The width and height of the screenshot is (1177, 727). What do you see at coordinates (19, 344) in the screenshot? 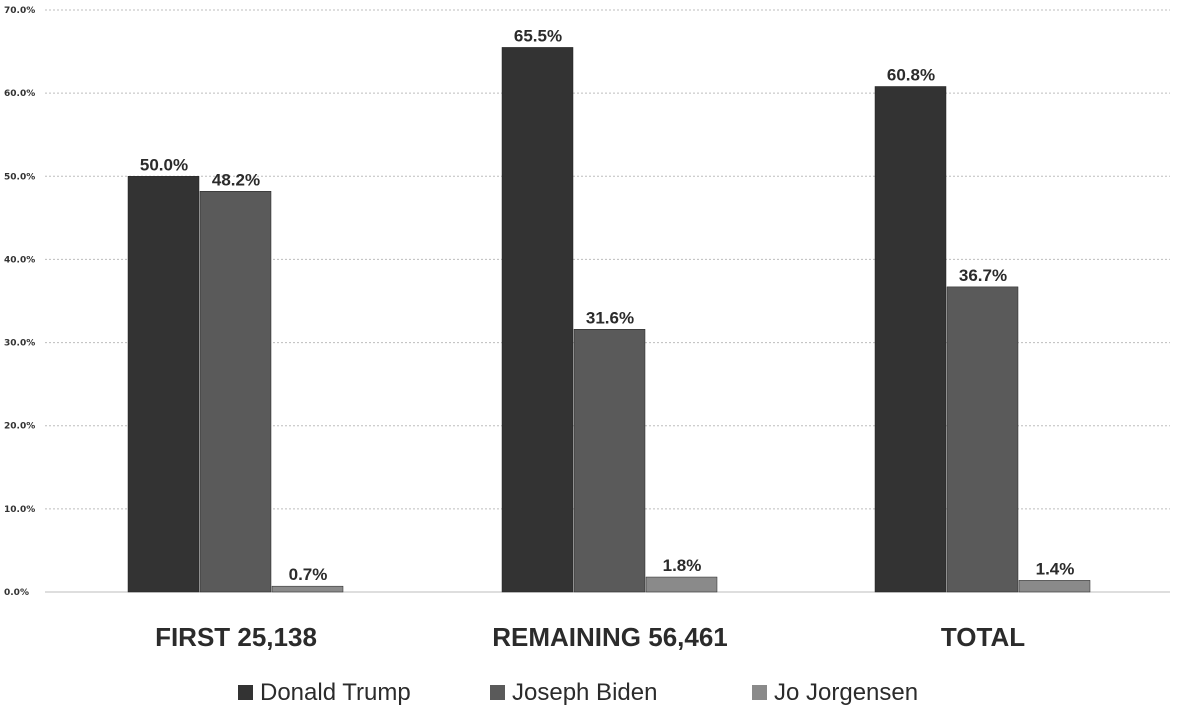
I see `y-tick-label: 30.0%` at bounding box center [19, 344].